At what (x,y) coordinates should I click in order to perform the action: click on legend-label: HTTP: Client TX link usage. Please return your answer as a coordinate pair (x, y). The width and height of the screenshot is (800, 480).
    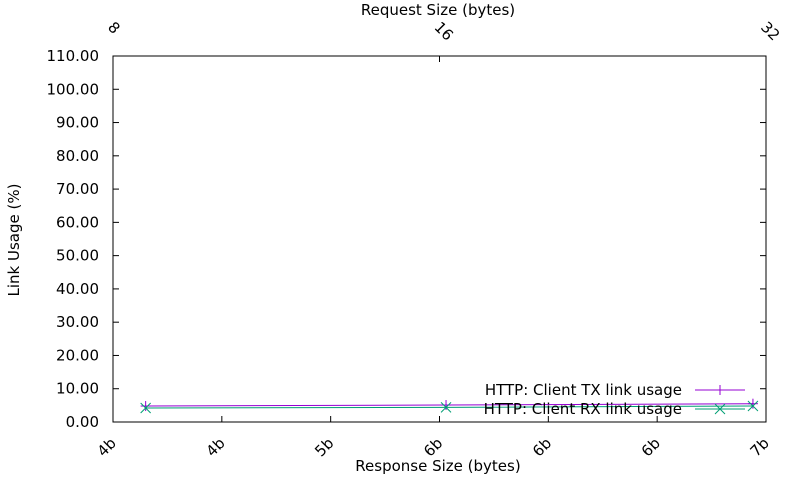
    Looking at the image, I should click on (583, 390).